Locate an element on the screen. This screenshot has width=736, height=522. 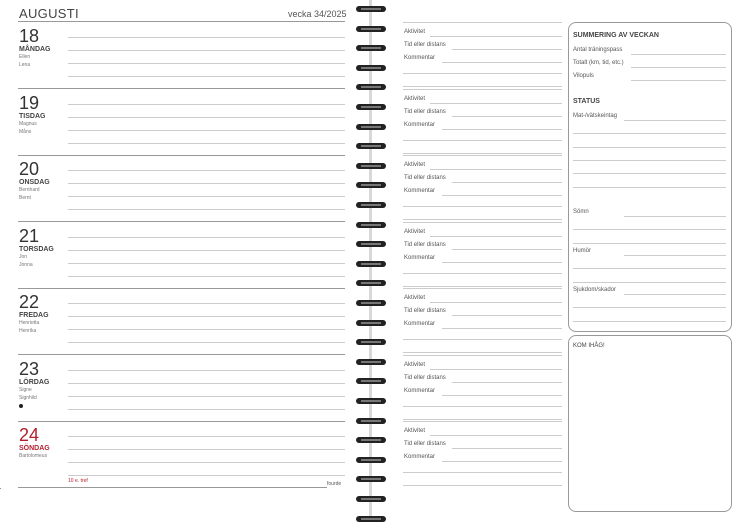
week-number: vecka 34/2025 is located at coordinates (317, 14).